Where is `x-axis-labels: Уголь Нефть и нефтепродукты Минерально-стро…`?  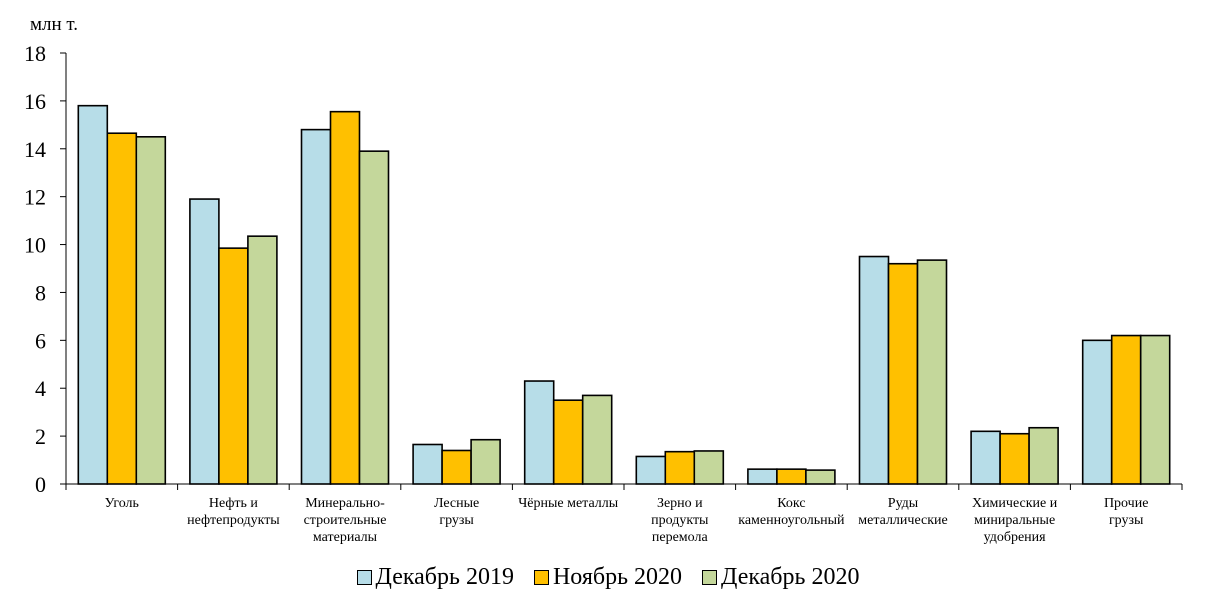
x-axis-labels: Уголь Нефть и нефтепродукты Минерально-стро… is located at coordinates (627, 520).